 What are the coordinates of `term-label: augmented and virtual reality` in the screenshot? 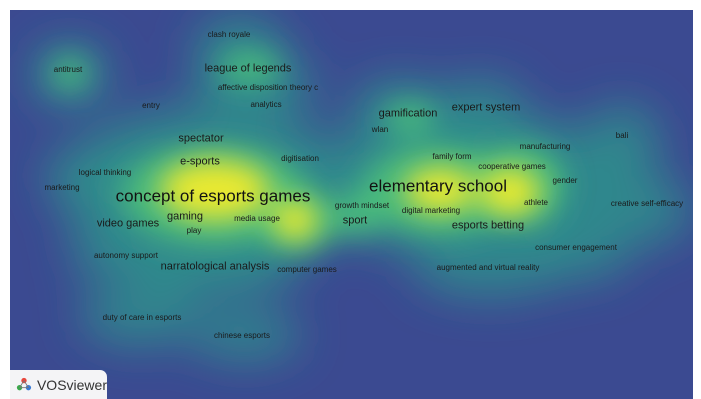 It's located at (488, 267).